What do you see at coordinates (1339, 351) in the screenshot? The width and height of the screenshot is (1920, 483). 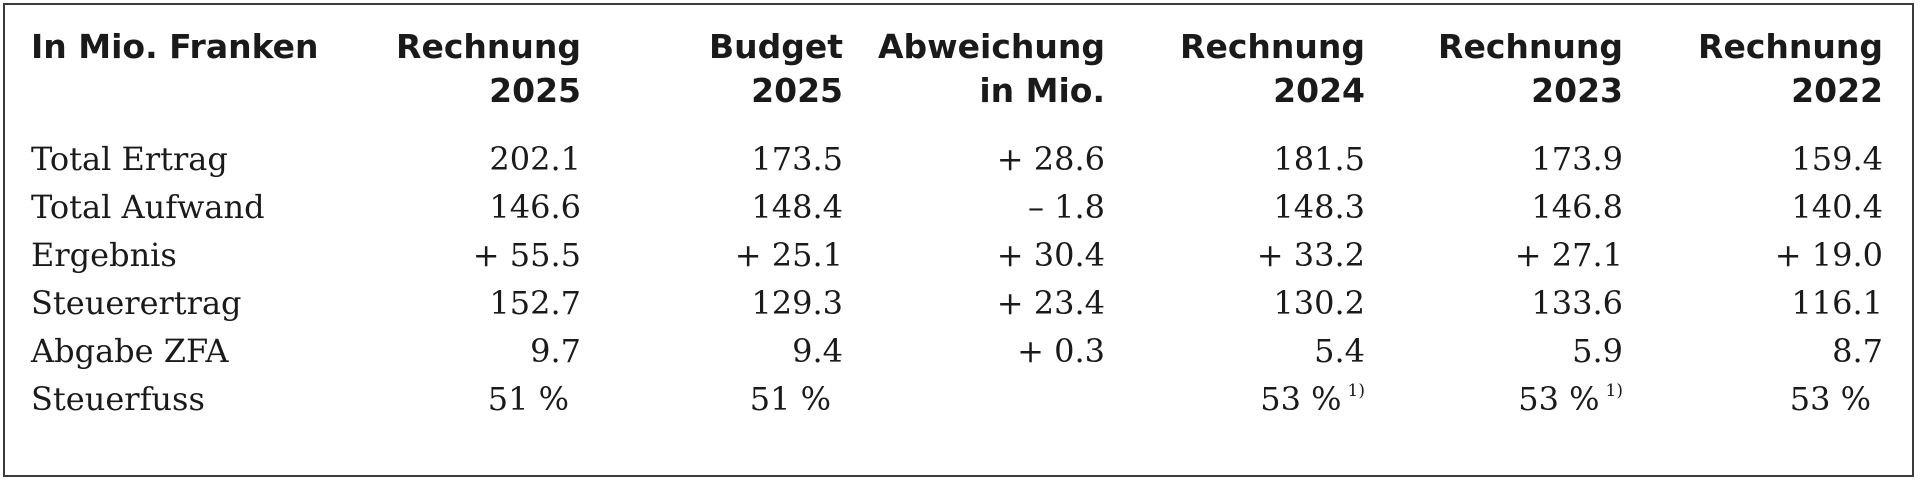 I see `cell-value: 5.4` at bounding box center [1339, 351].